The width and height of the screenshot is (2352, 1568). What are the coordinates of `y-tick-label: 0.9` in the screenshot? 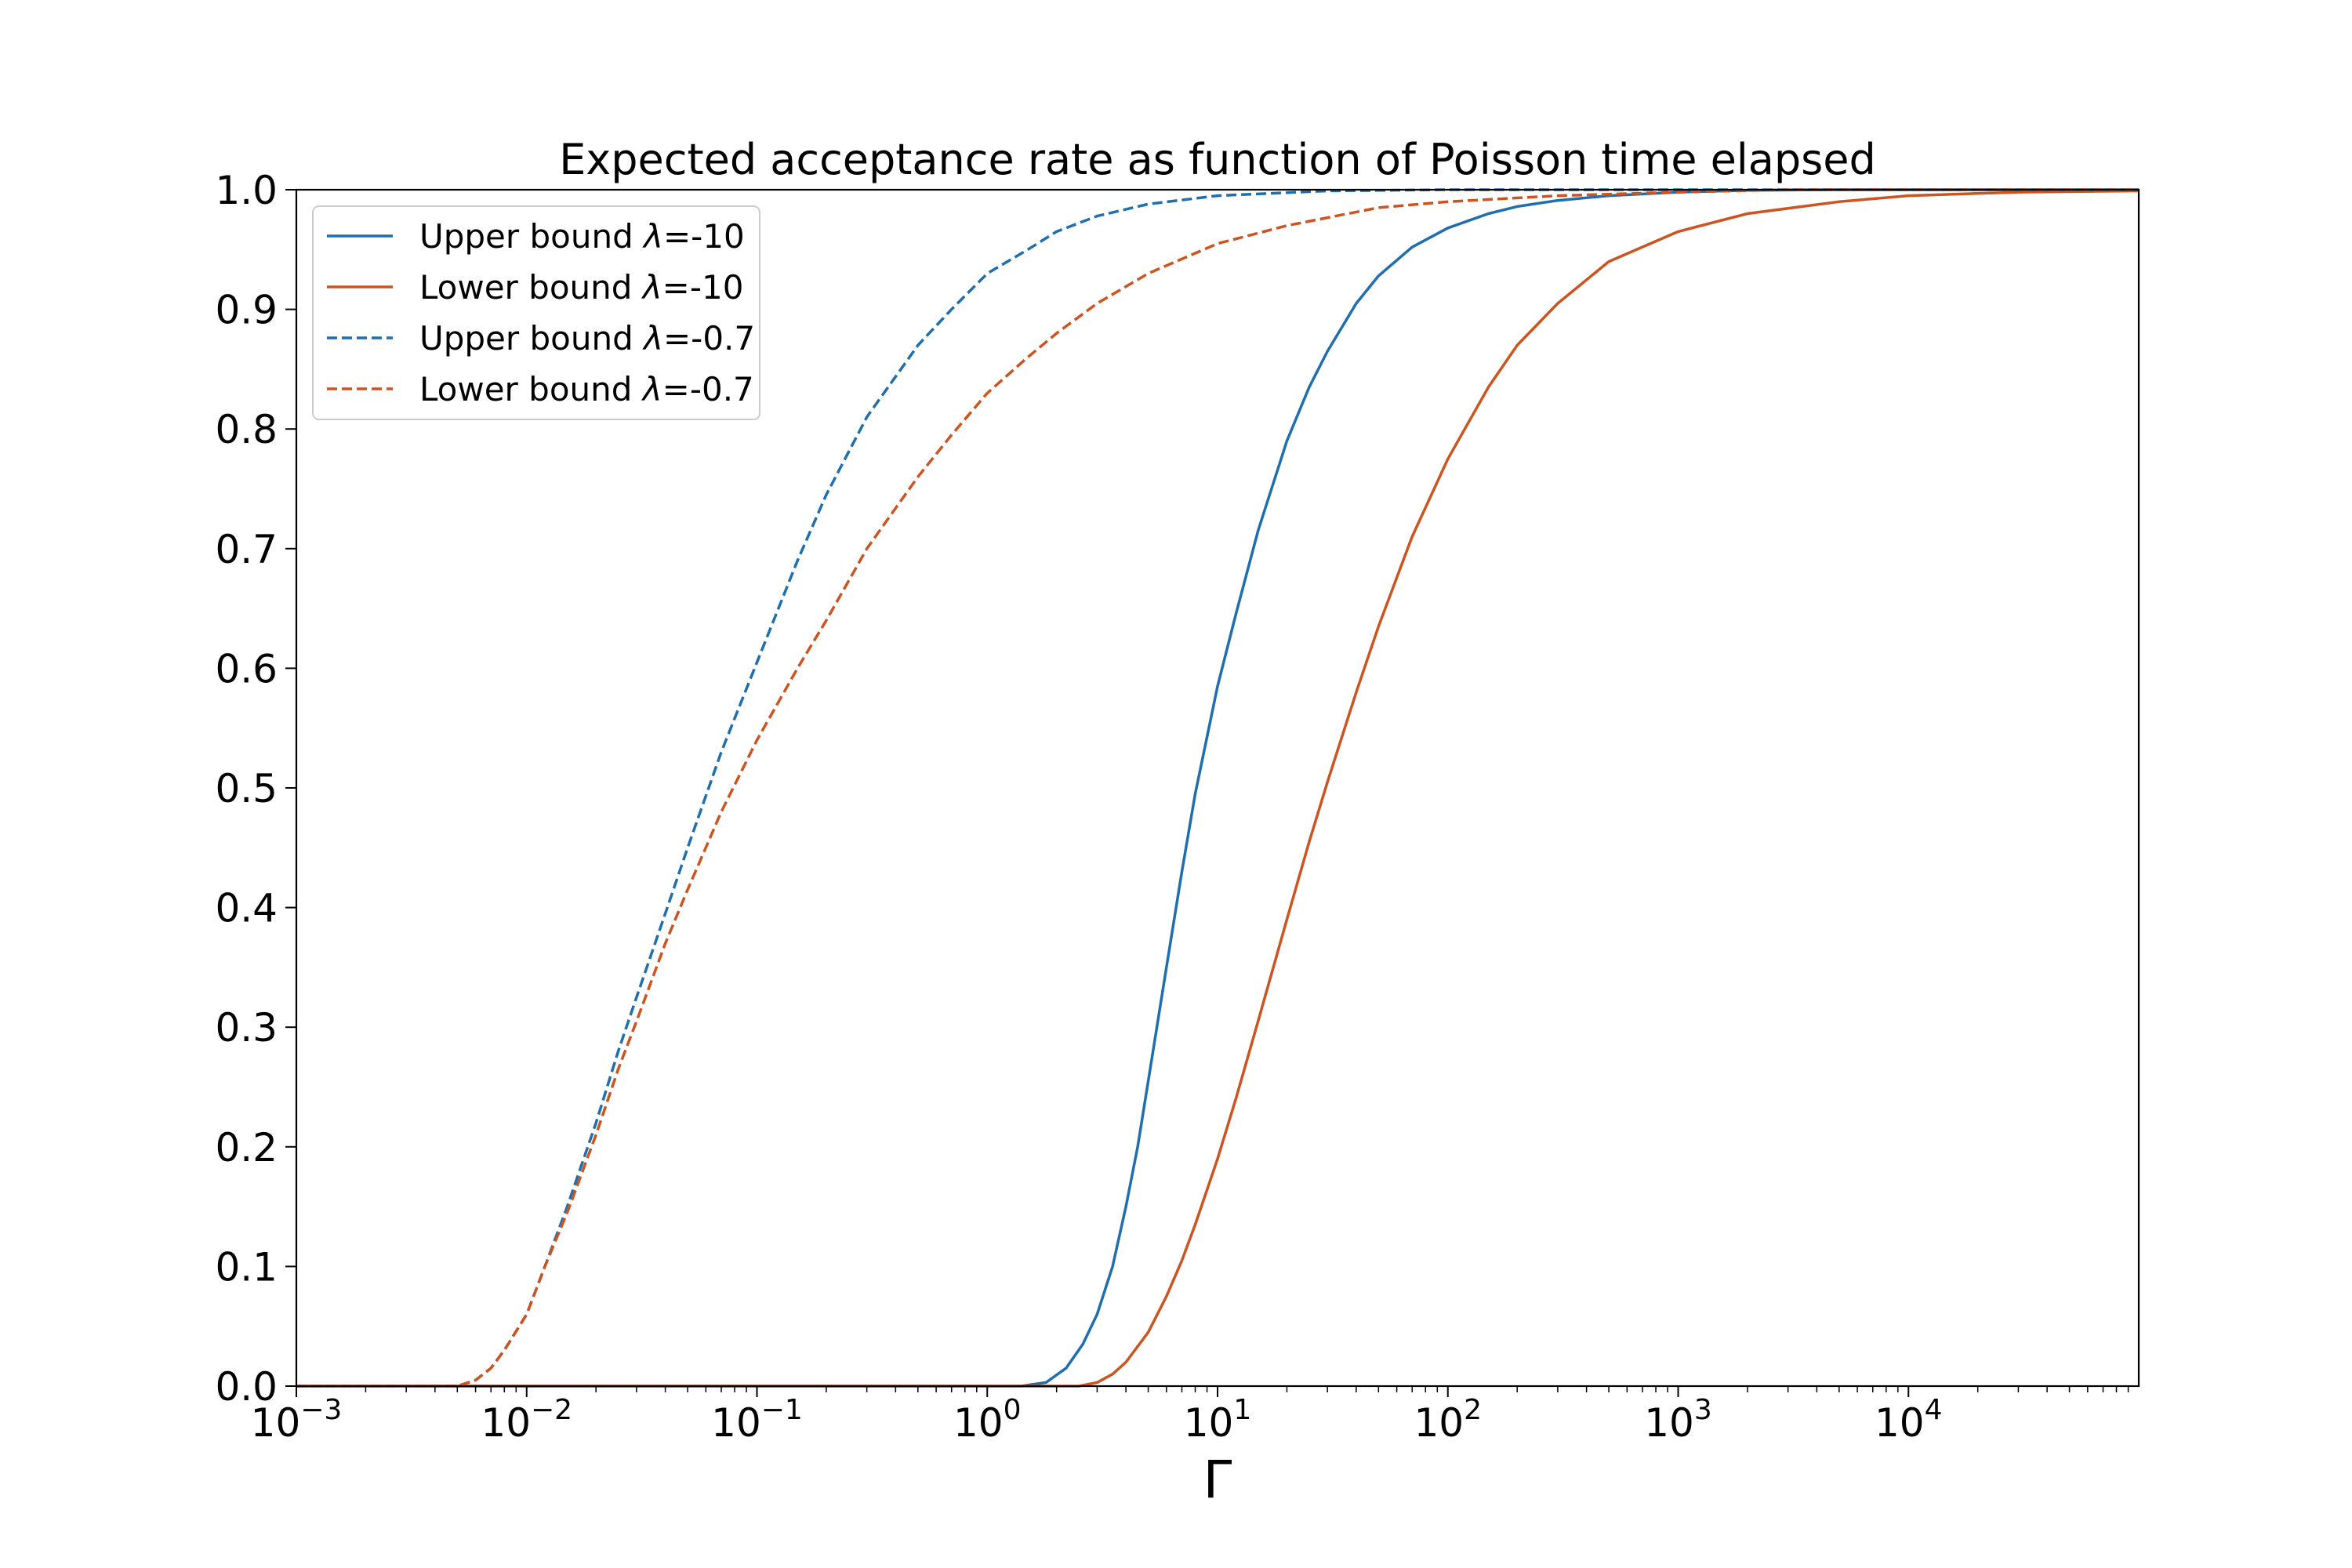 It's located at (247, 310).